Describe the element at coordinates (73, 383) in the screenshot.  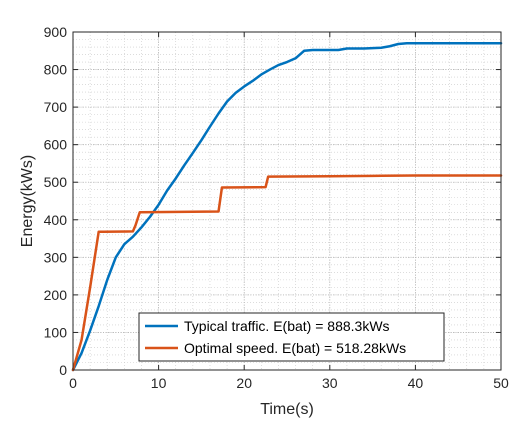
I see `x-tick-label: 0` at that location.